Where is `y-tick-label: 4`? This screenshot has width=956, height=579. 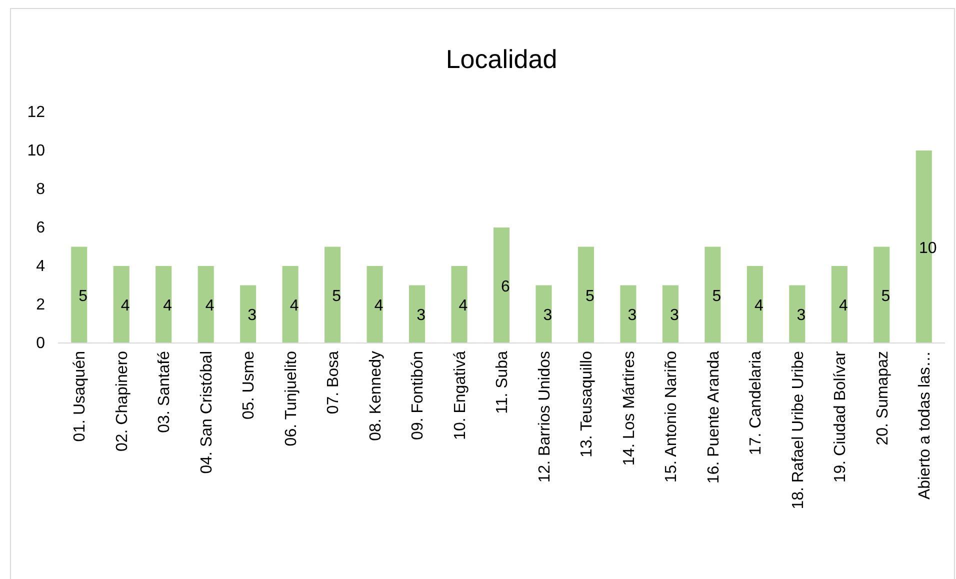
y-tick-label: 4 is located at coordinates (41, 267).